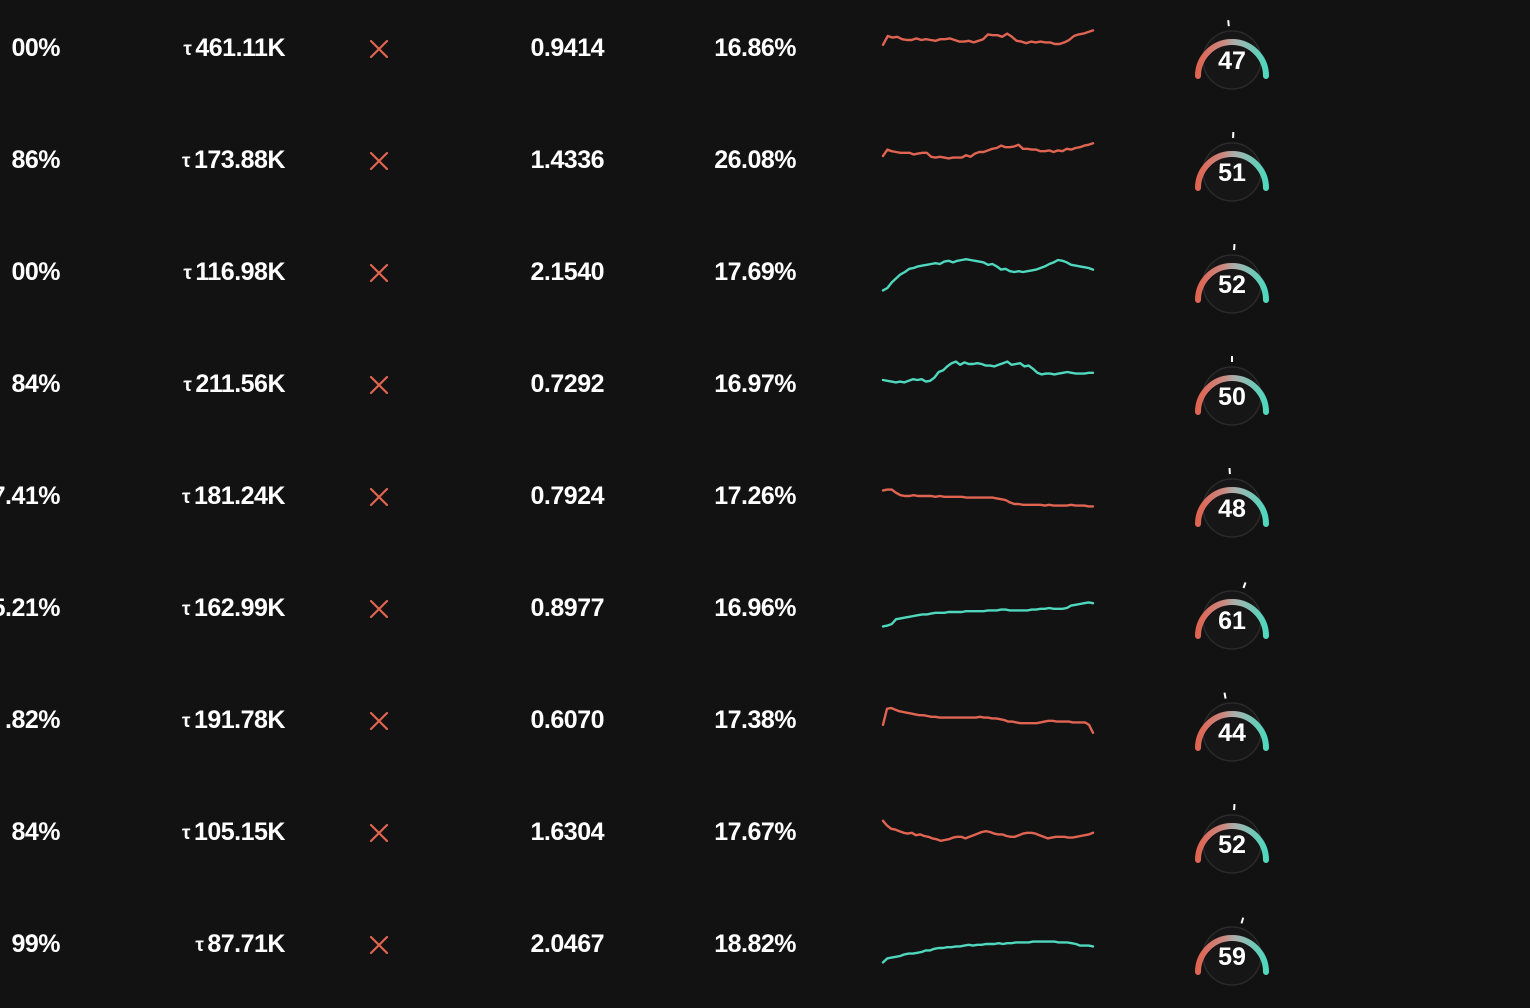 Image resolution: width=1530 pixels, height=1008 pixels. What do you see at coordinates (755, 496) in the screenshot?
I see `apy-cell: 17.26%` at bounding box center [755, 496].